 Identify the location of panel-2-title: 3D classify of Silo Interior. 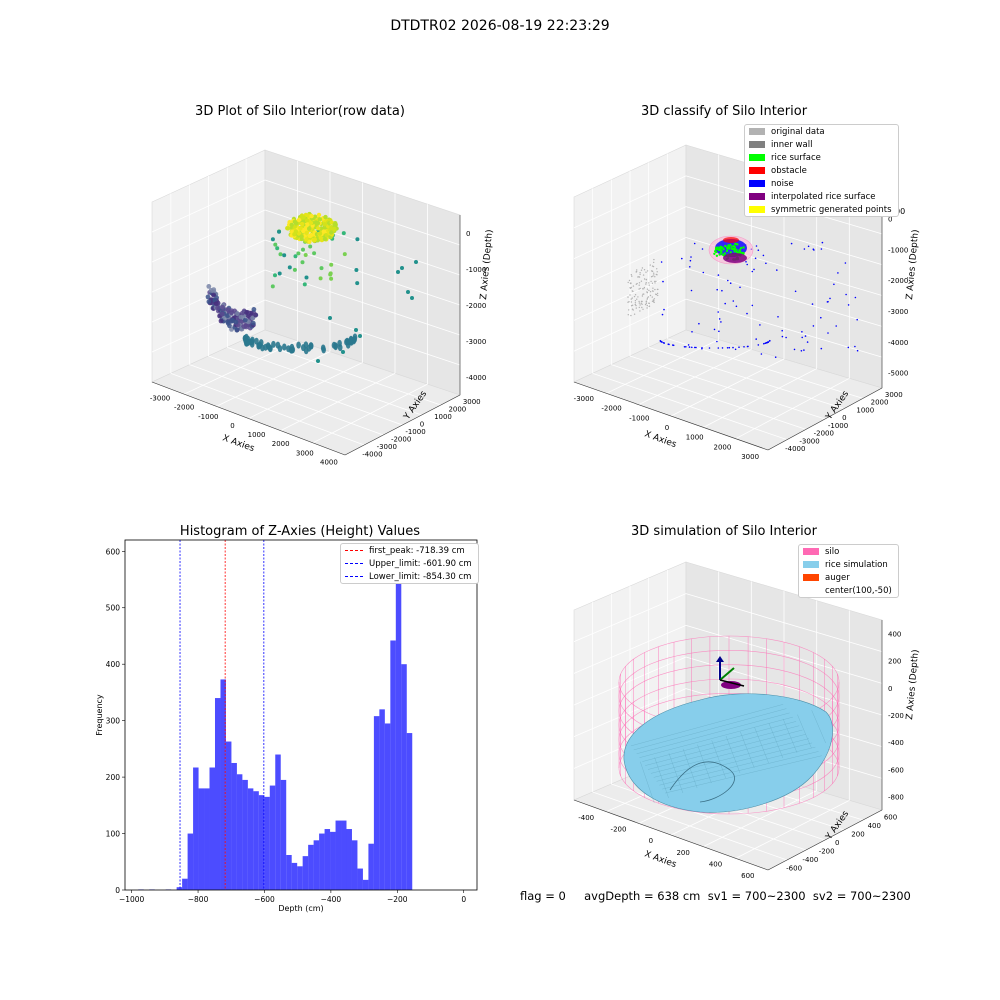
(724, 111).